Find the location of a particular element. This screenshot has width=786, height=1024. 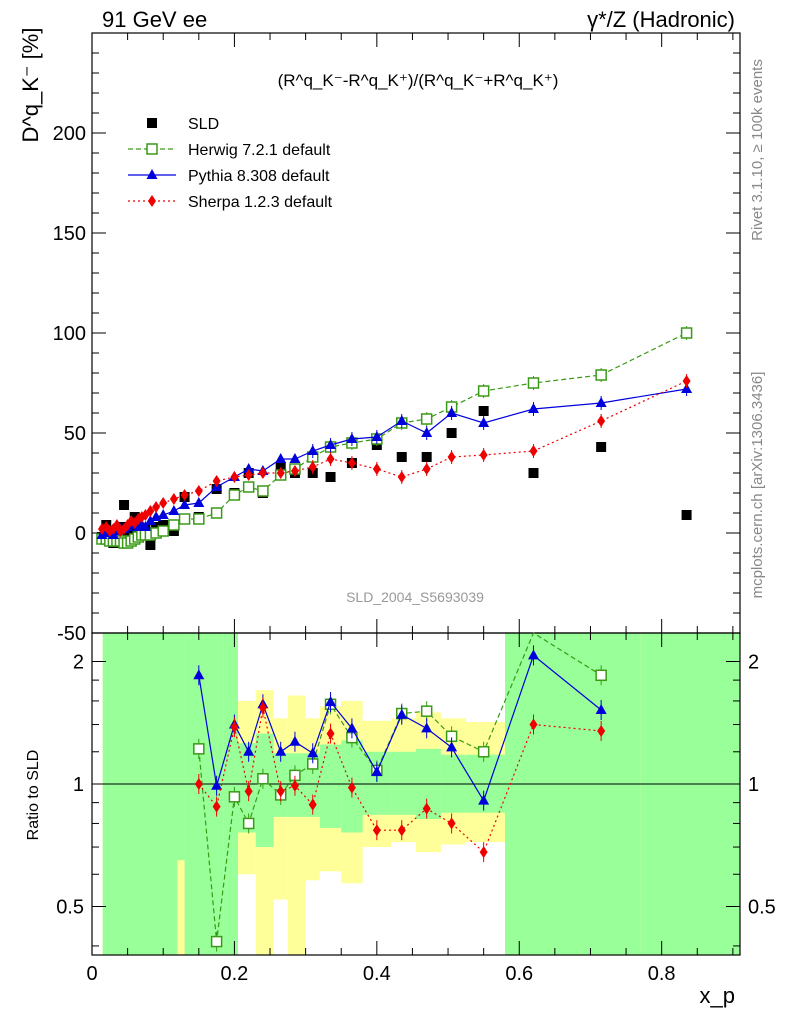

legend-label: Pythia 8.308 default is located at coordinates (259, 176).